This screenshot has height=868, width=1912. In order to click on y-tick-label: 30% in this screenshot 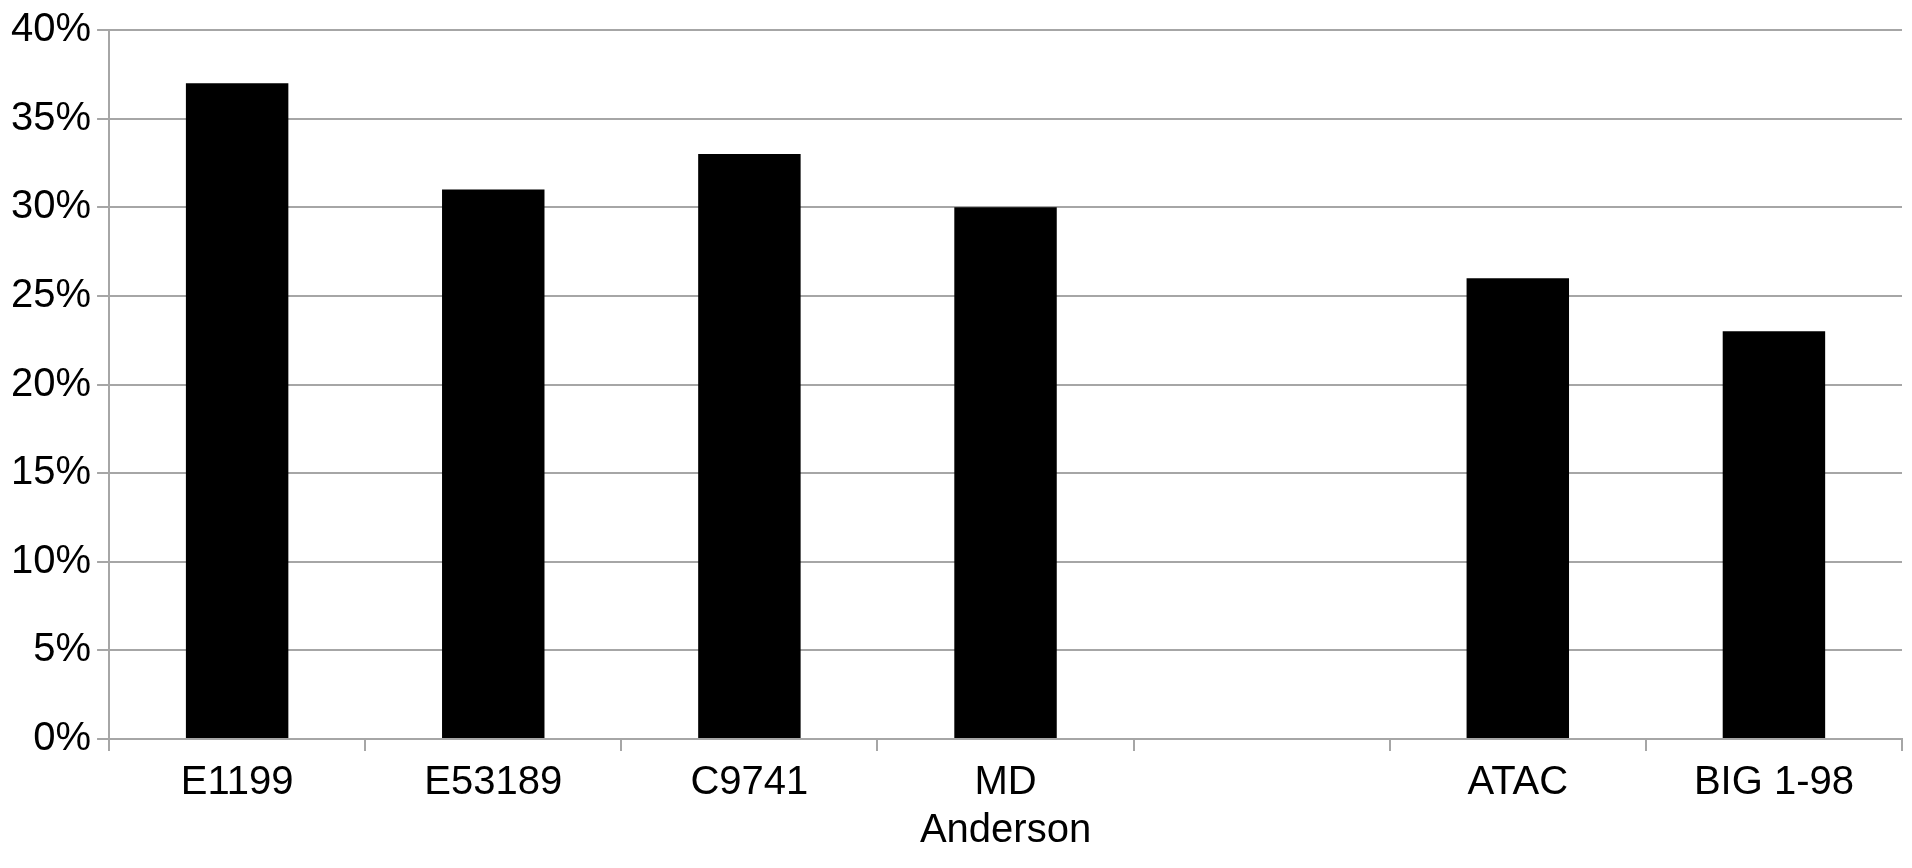, I will do `click(51, 204)`.